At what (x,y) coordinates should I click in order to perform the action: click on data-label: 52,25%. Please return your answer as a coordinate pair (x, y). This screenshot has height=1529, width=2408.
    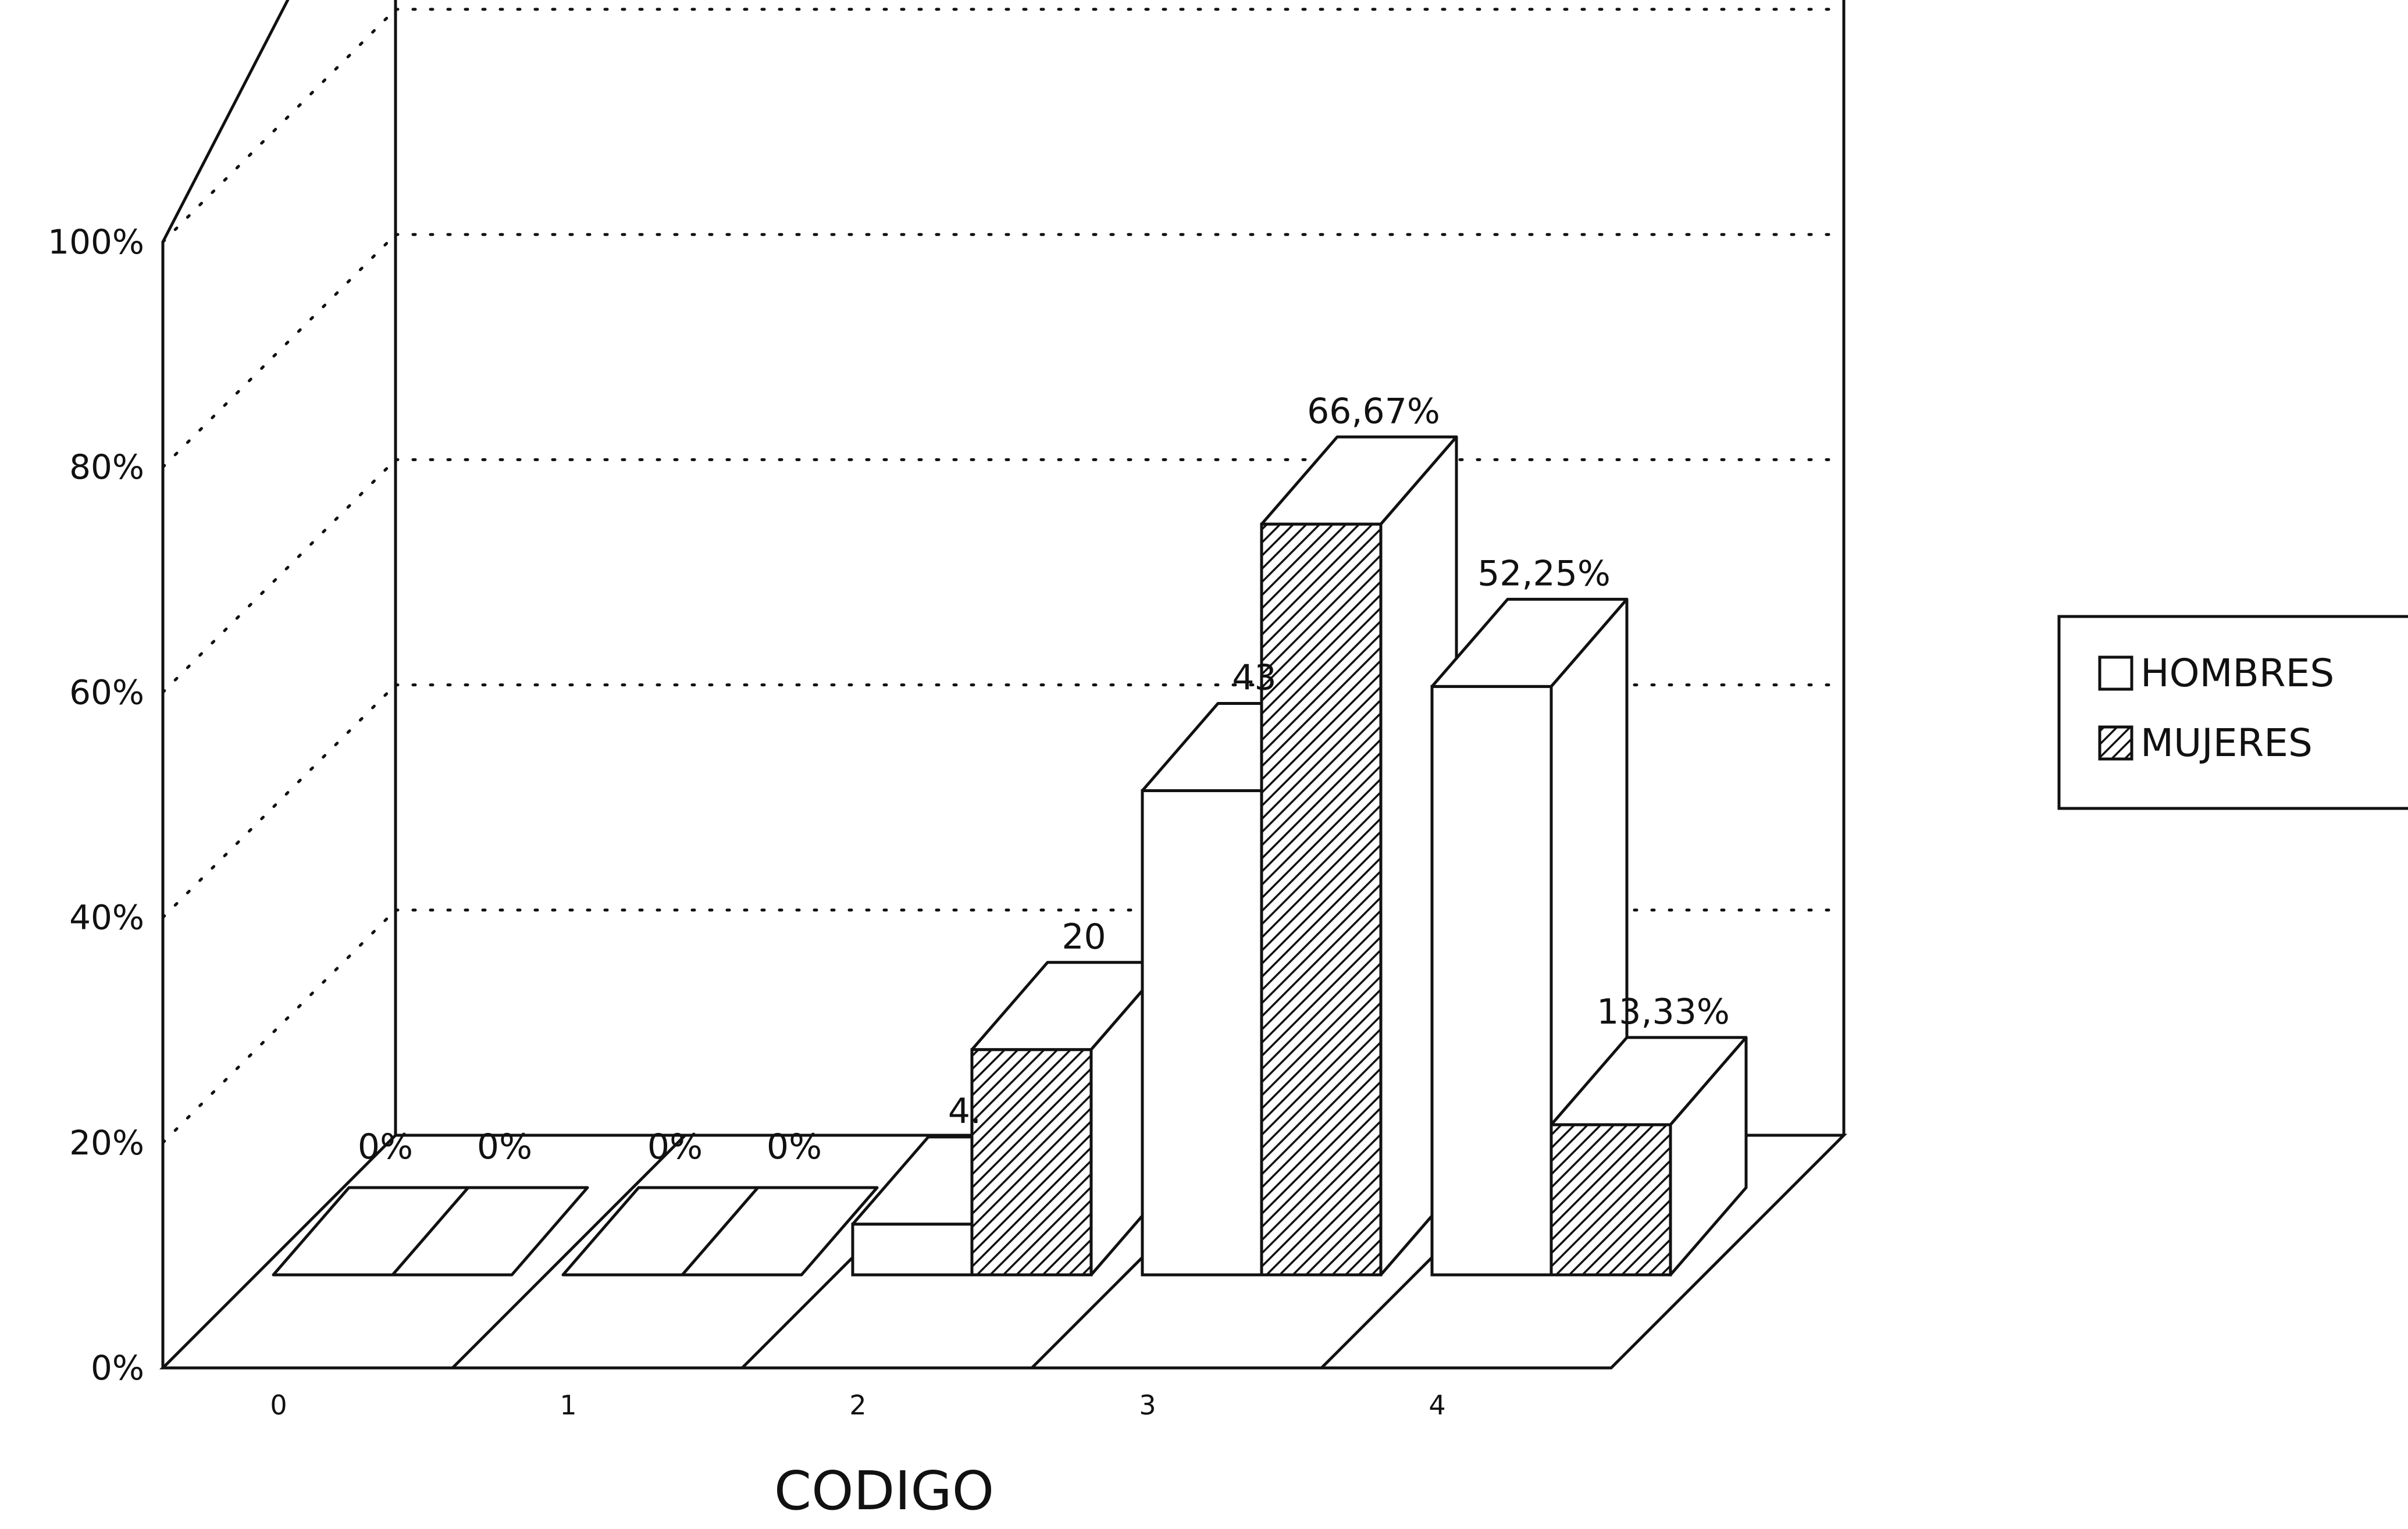
    Looking at the image, I should click on (1544, 573).